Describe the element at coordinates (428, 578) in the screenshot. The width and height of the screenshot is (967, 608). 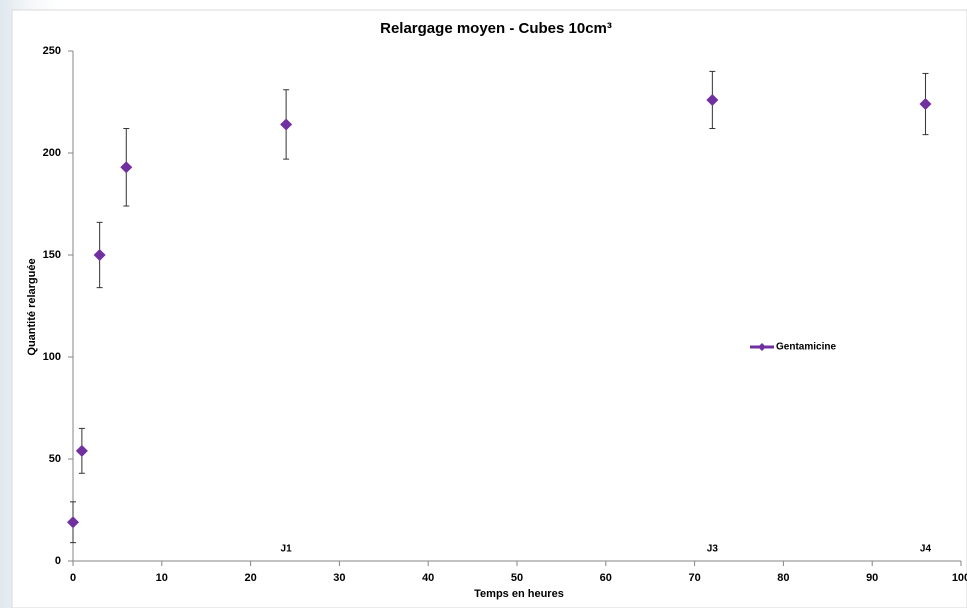
I see `x-tick-label: 40` at that location.